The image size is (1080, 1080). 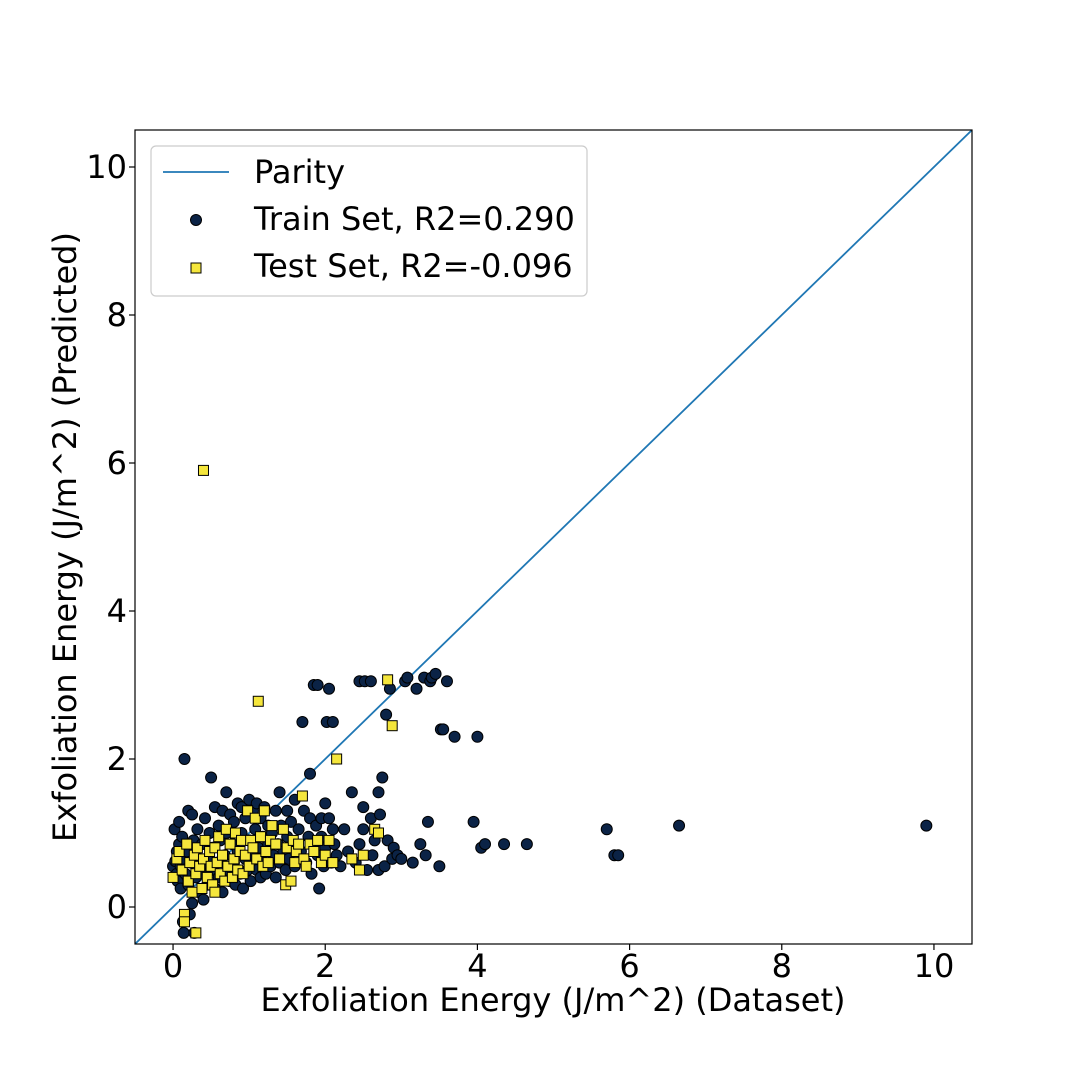 What do you see at coordinates (413, 266) in the screenshot?
I see `legend-test-label: Test Set, R2=-0.096` at bounding box center [413, 266].